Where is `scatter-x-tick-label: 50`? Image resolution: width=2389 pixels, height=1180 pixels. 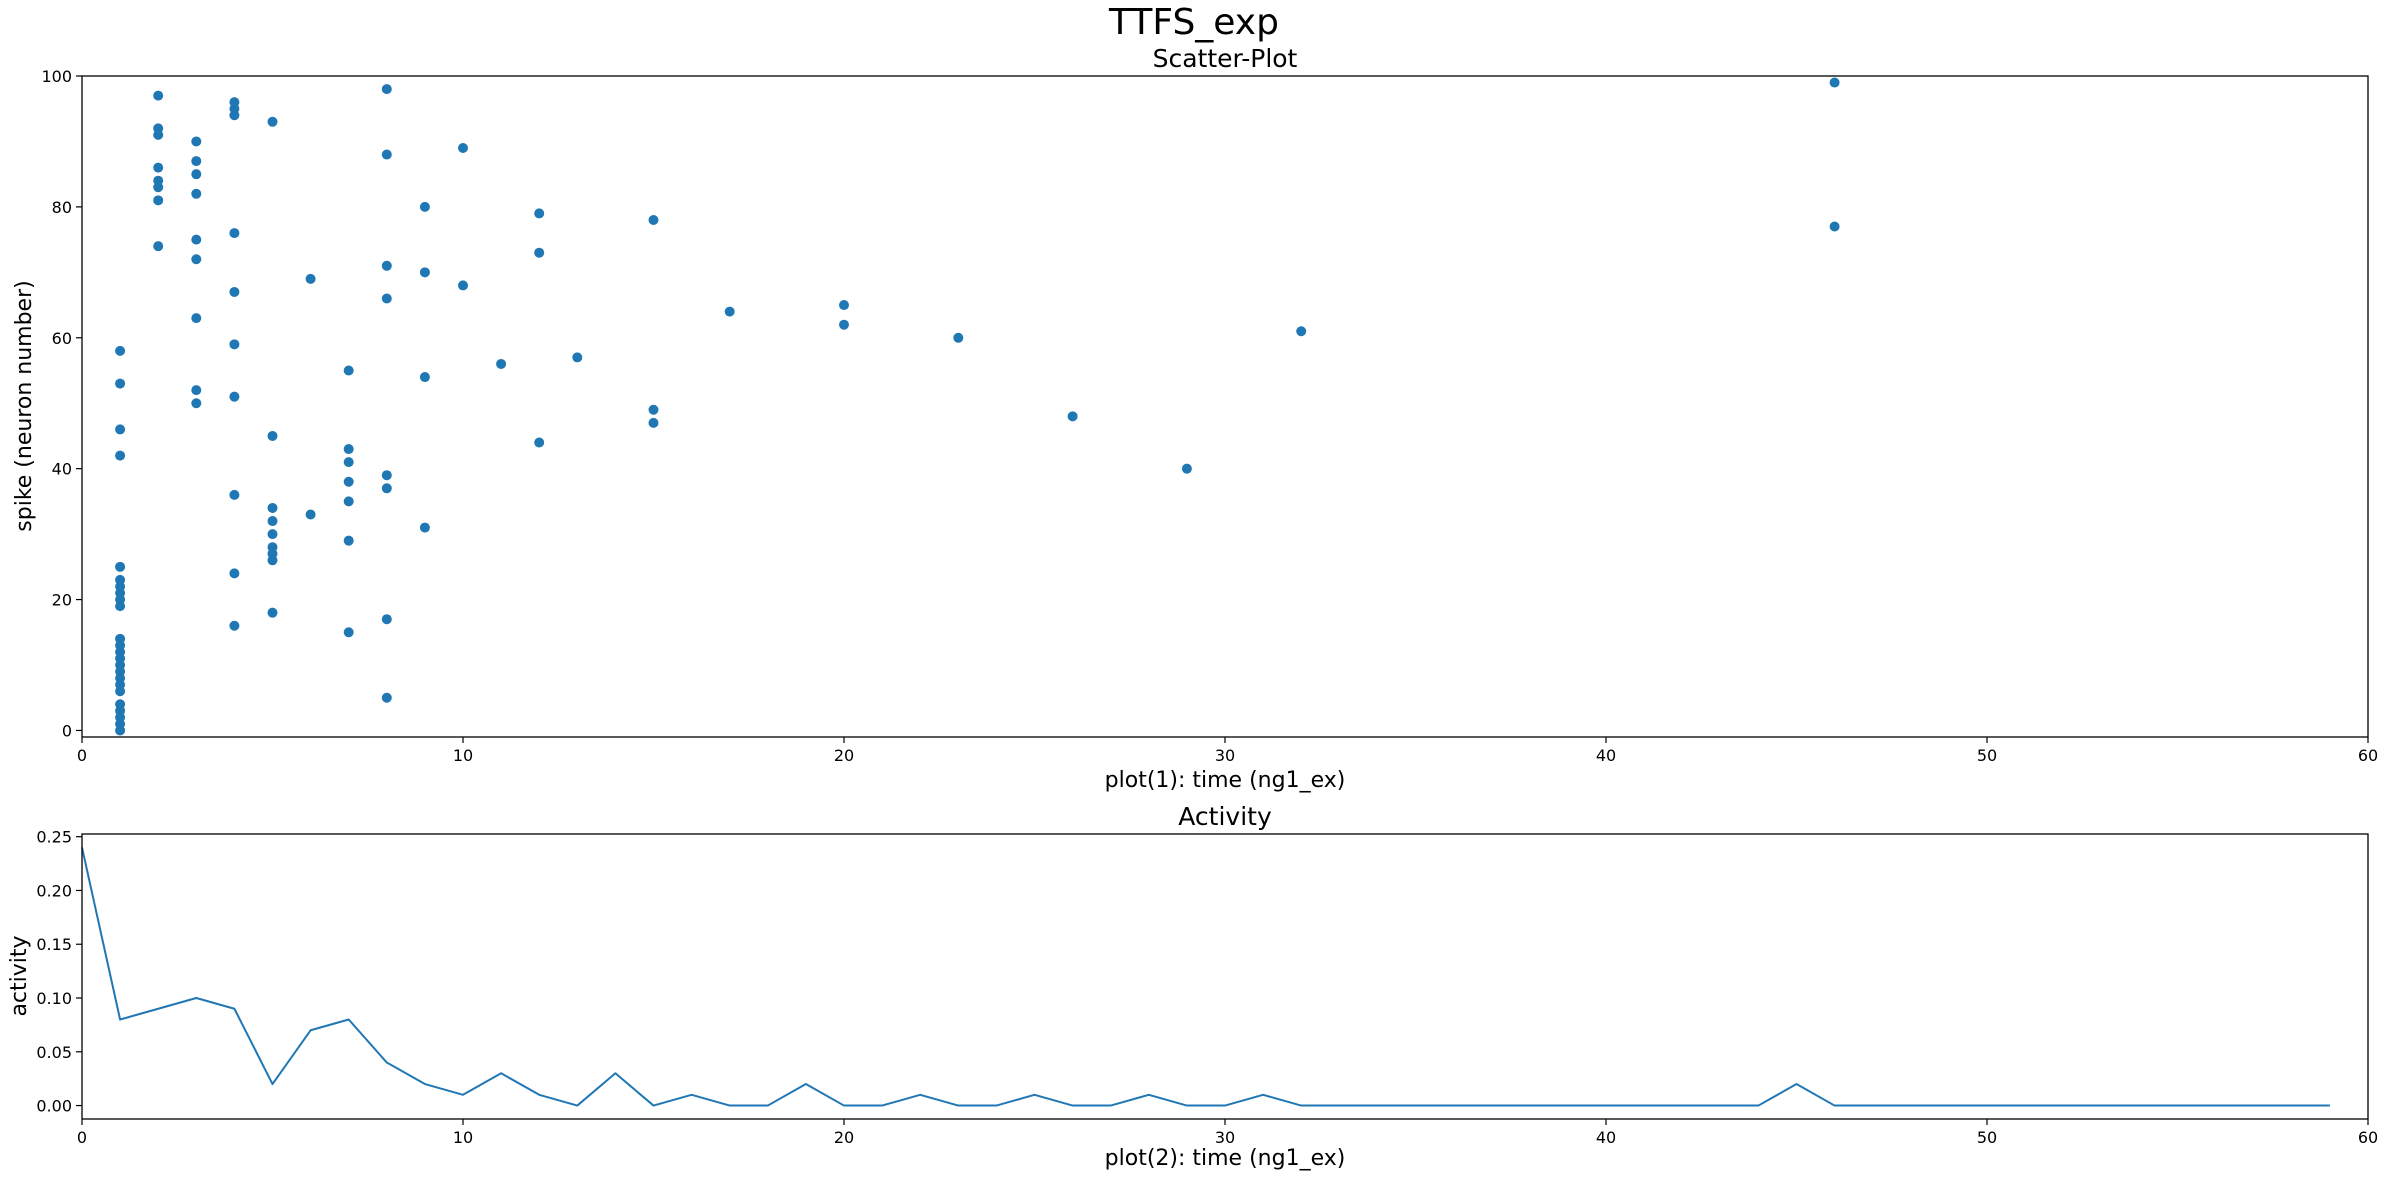
scatter-x-tick-label: 50 is located at coordinates (1987, 755).